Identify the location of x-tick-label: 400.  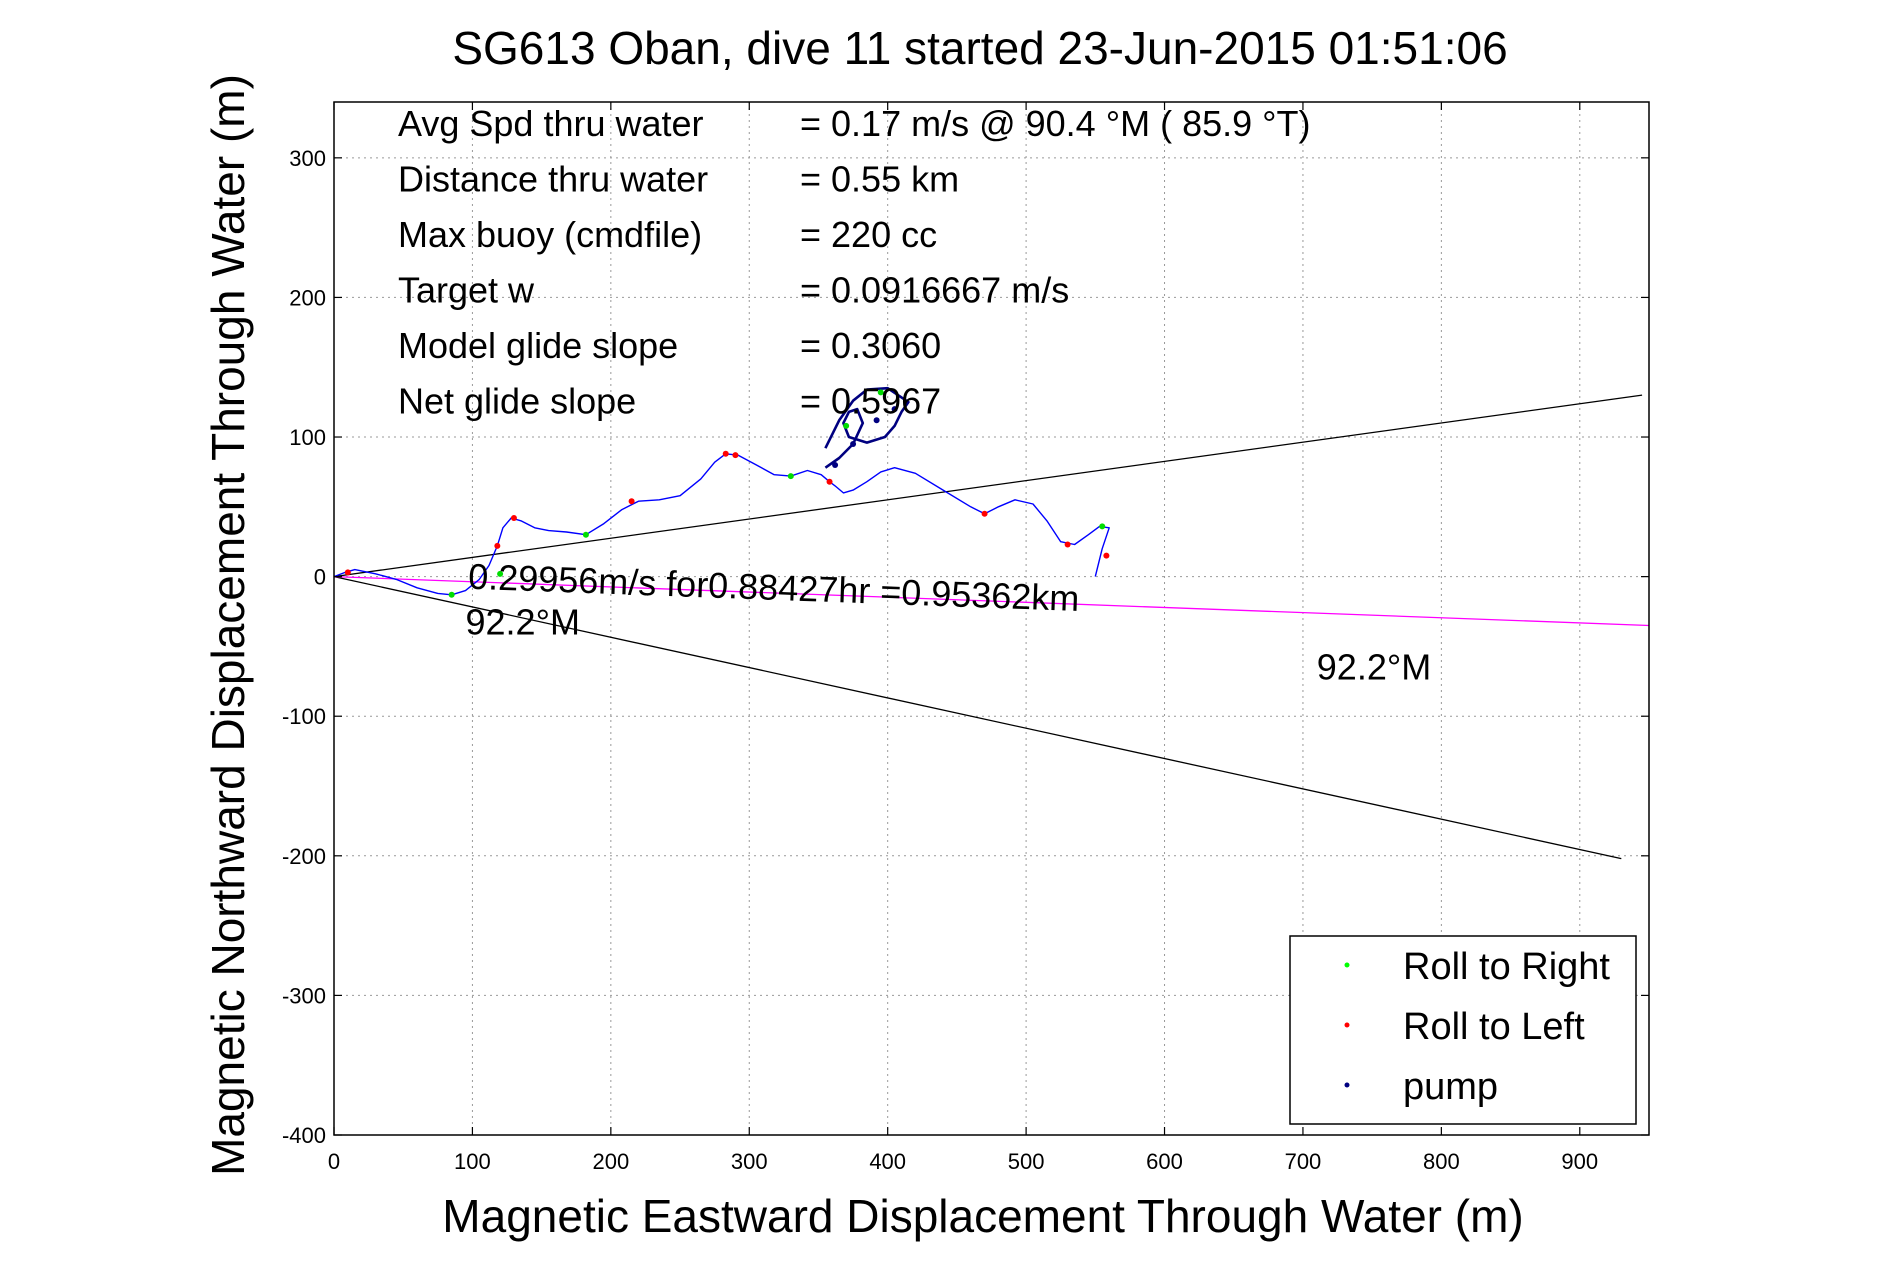
(887, 1161).